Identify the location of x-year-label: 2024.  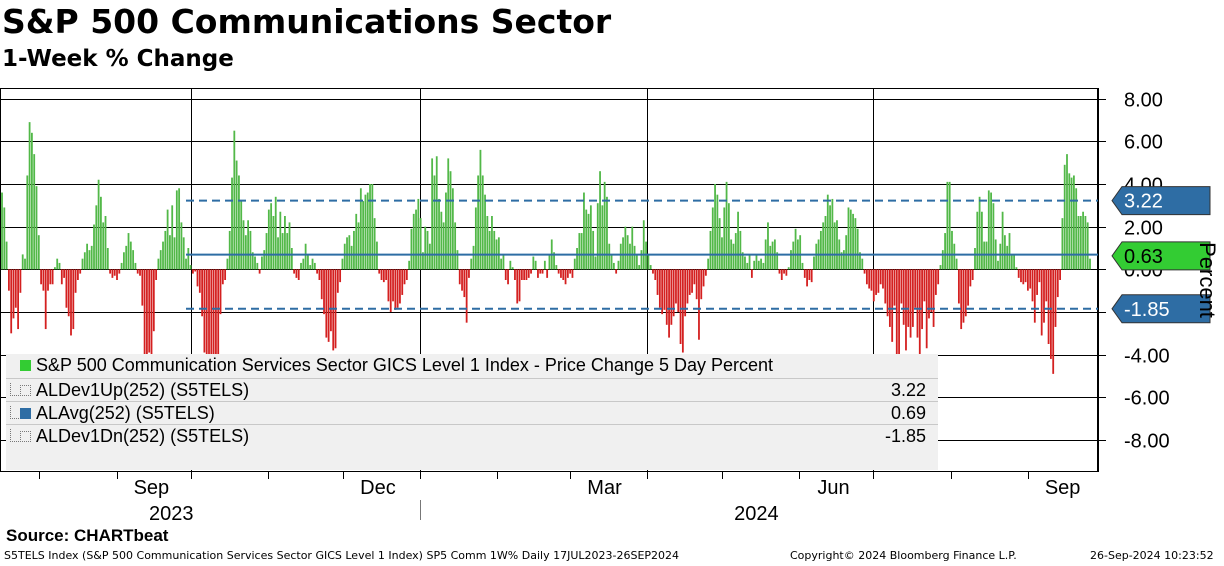
(756, 511).